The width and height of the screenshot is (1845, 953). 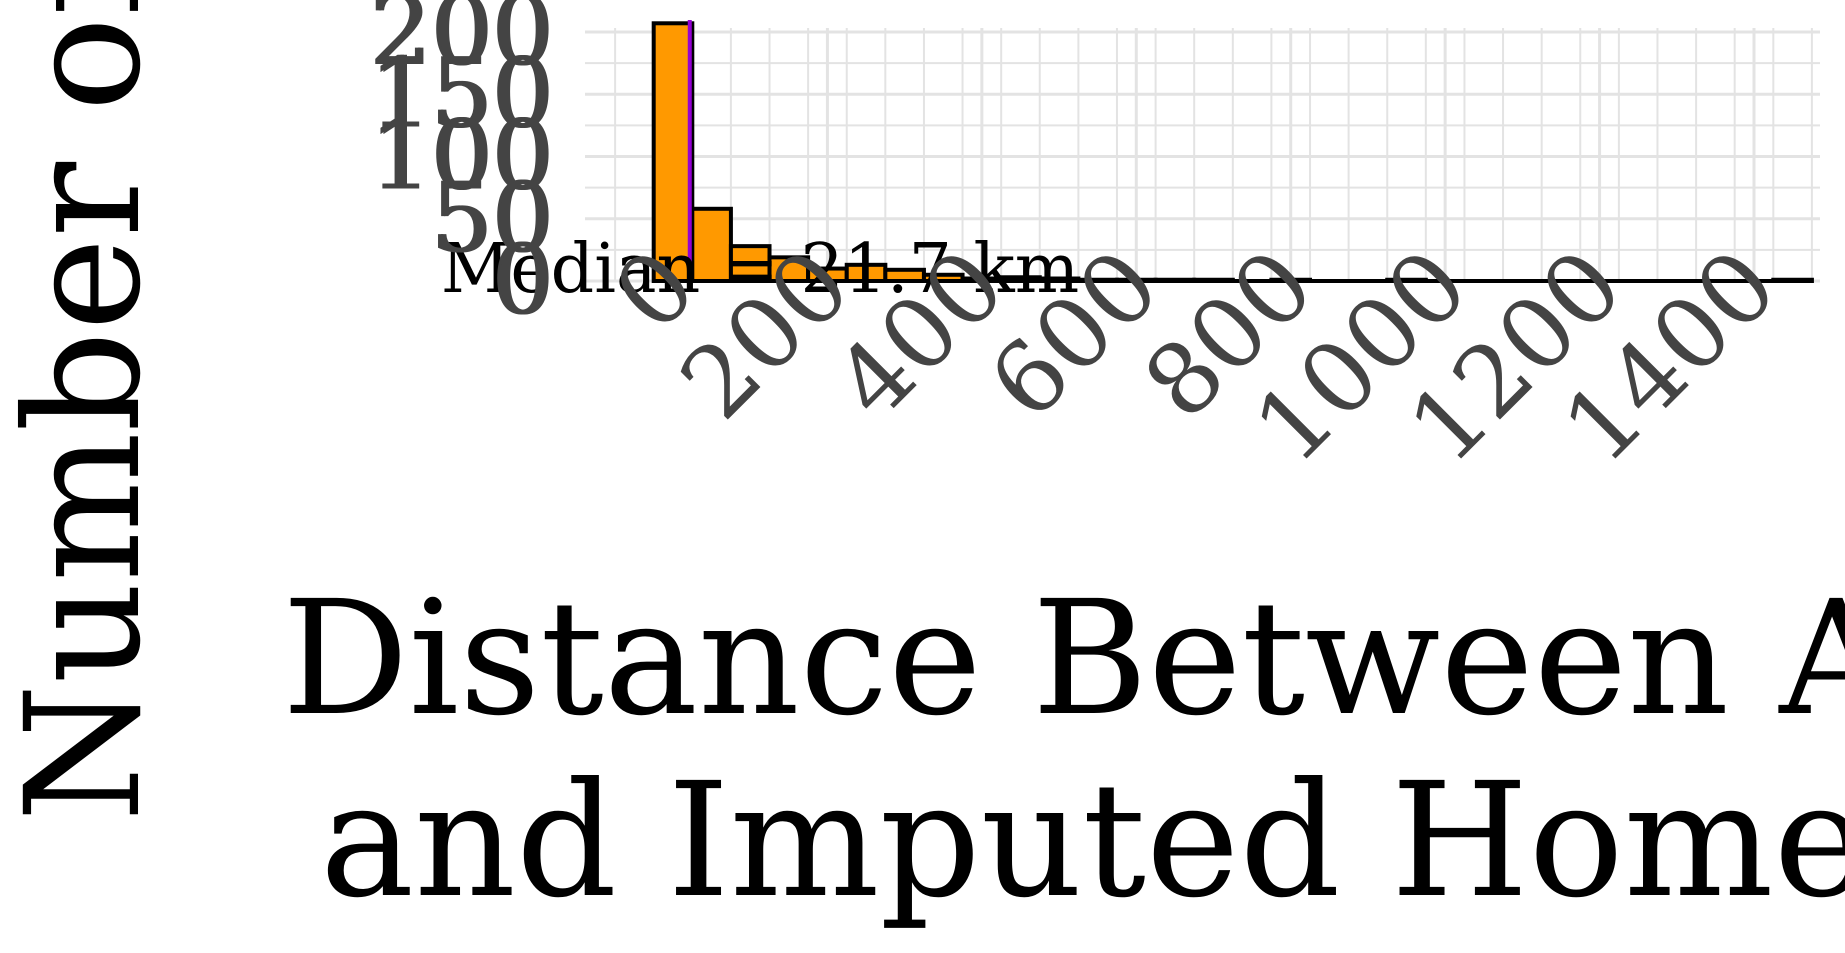 What do you see at coordinates (88, 411) in the screenshot?
I see `y-axis-title: Number of` at bounding box center [88, 411].